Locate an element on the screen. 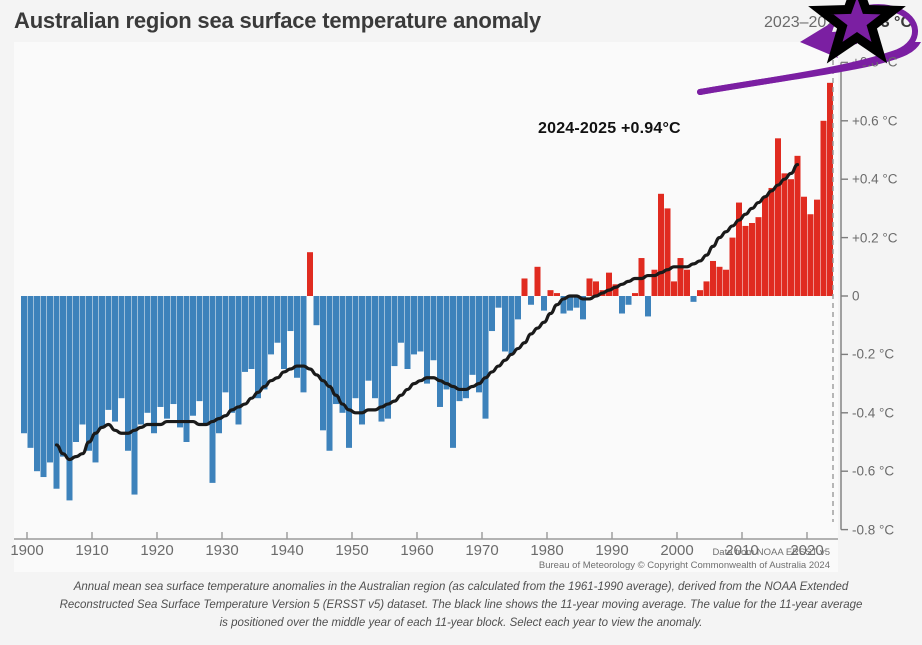  bar-1915 is located at coordinates (121, 347).